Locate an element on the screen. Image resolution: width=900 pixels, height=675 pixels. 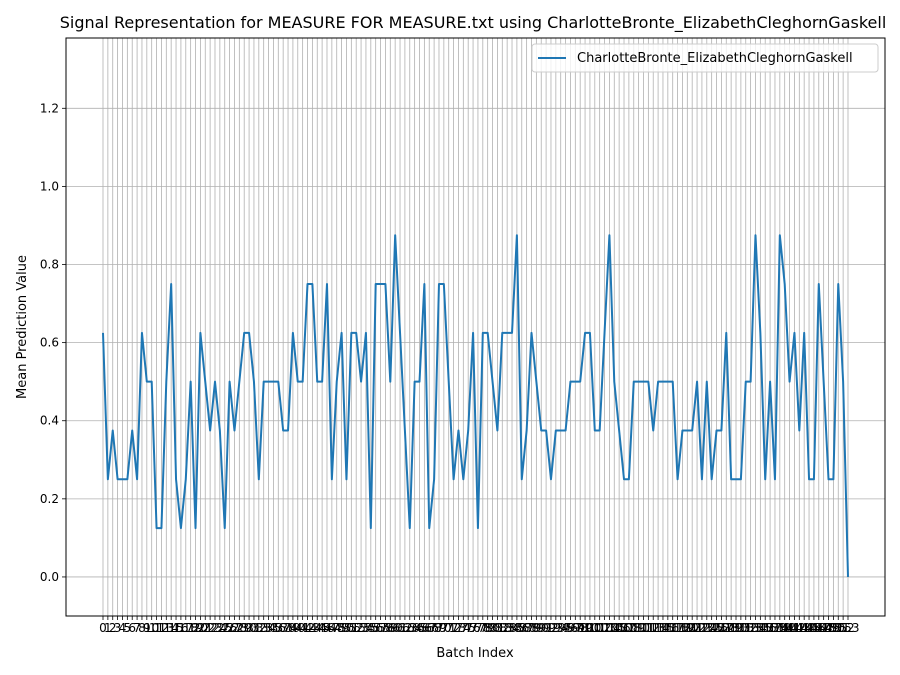
legend: CharlotteBronte_ElizabethCleghornGaskell is located at coordinates (705, 58).